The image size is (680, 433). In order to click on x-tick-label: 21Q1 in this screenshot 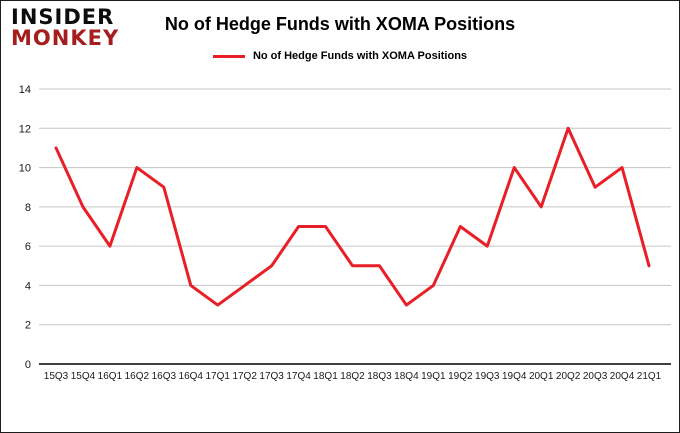, I will do `click(649, 376)`.